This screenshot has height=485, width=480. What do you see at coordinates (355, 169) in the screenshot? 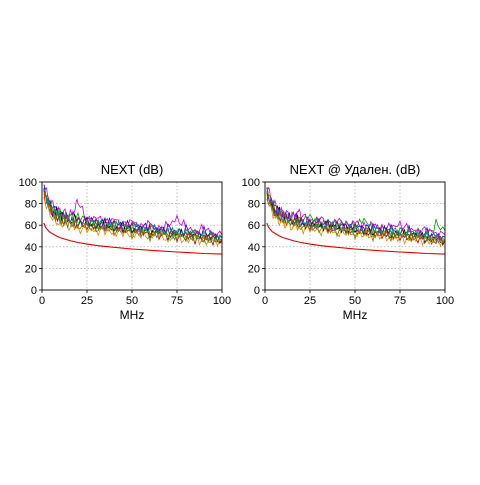
I see `chart-title: NEXT @ Удален. (dB)` at bounding box center [355, 169].